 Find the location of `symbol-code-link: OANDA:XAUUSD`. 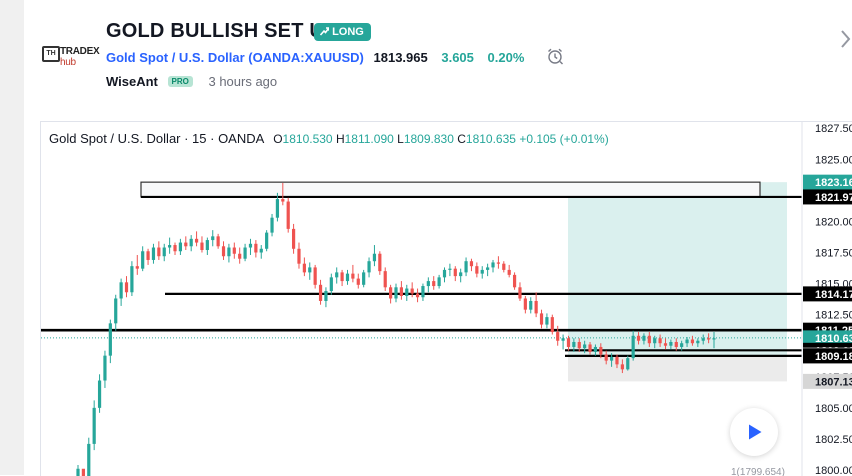

symbol-code-link: OANDA:XAUUSD is located at coordinates (306, 57).